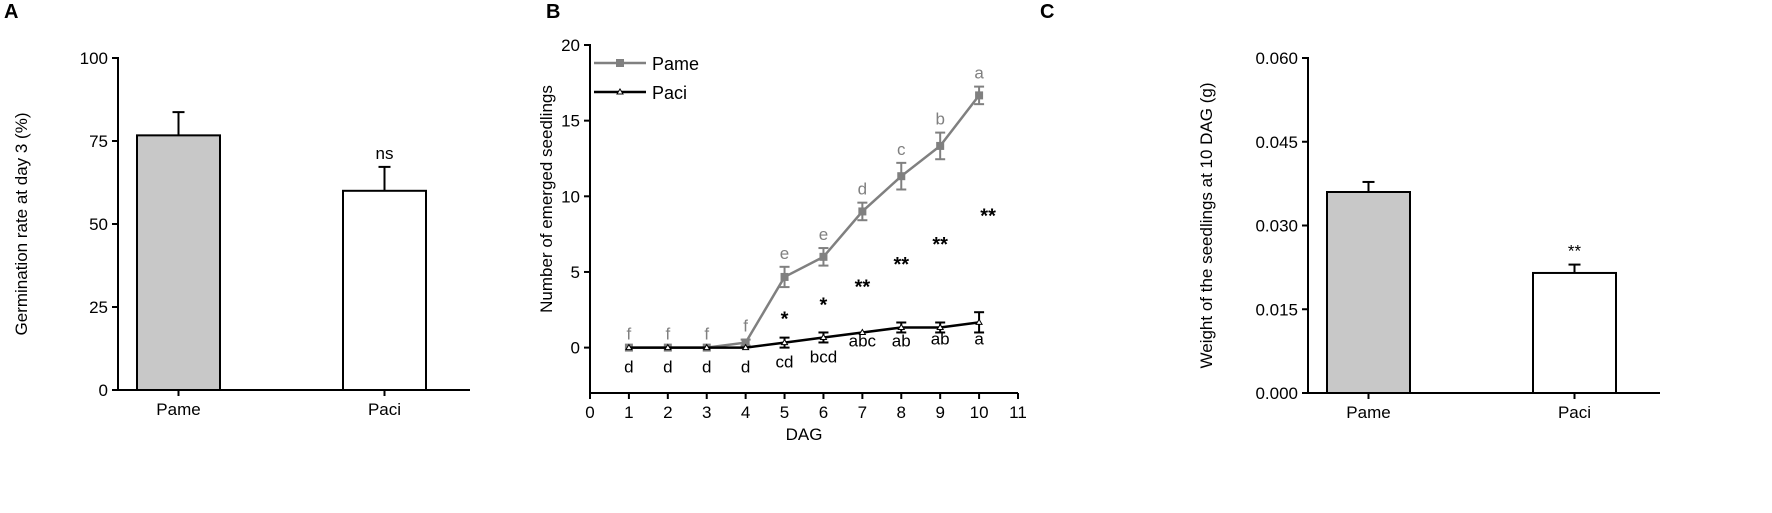 This screenshot has height=513, width=1772. Describe the element at coordinates (570, 196) in the screenshot. I see `y-tick-label: 10` at that location.